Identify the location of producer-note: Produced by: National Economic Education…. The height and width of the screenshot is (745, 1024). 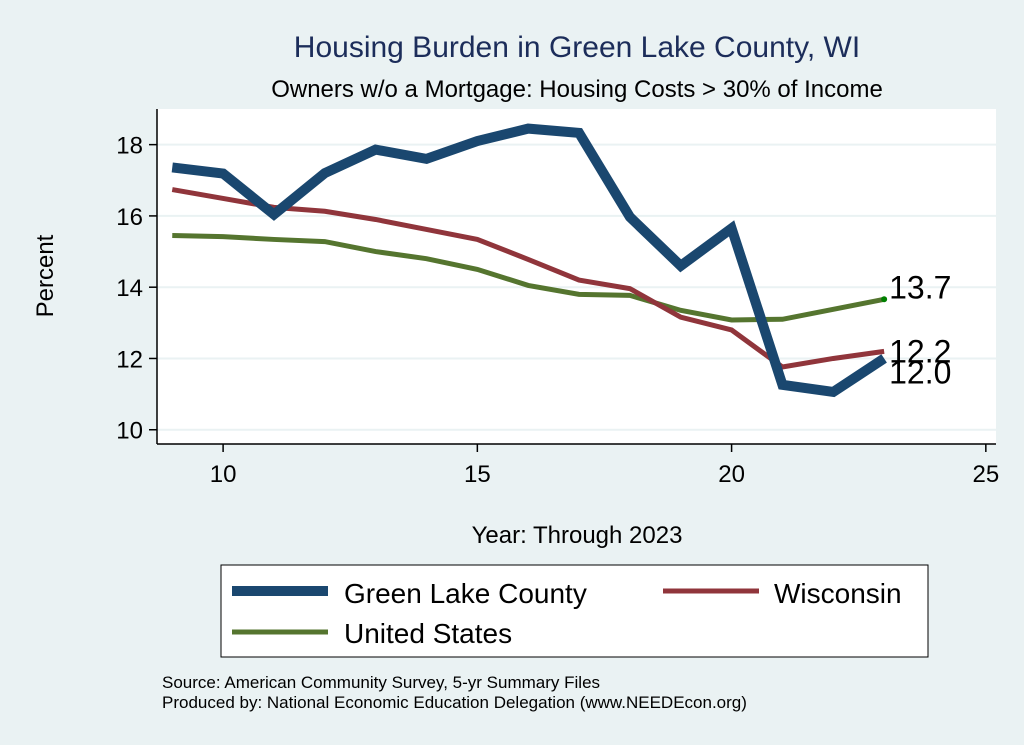
(454, 702).